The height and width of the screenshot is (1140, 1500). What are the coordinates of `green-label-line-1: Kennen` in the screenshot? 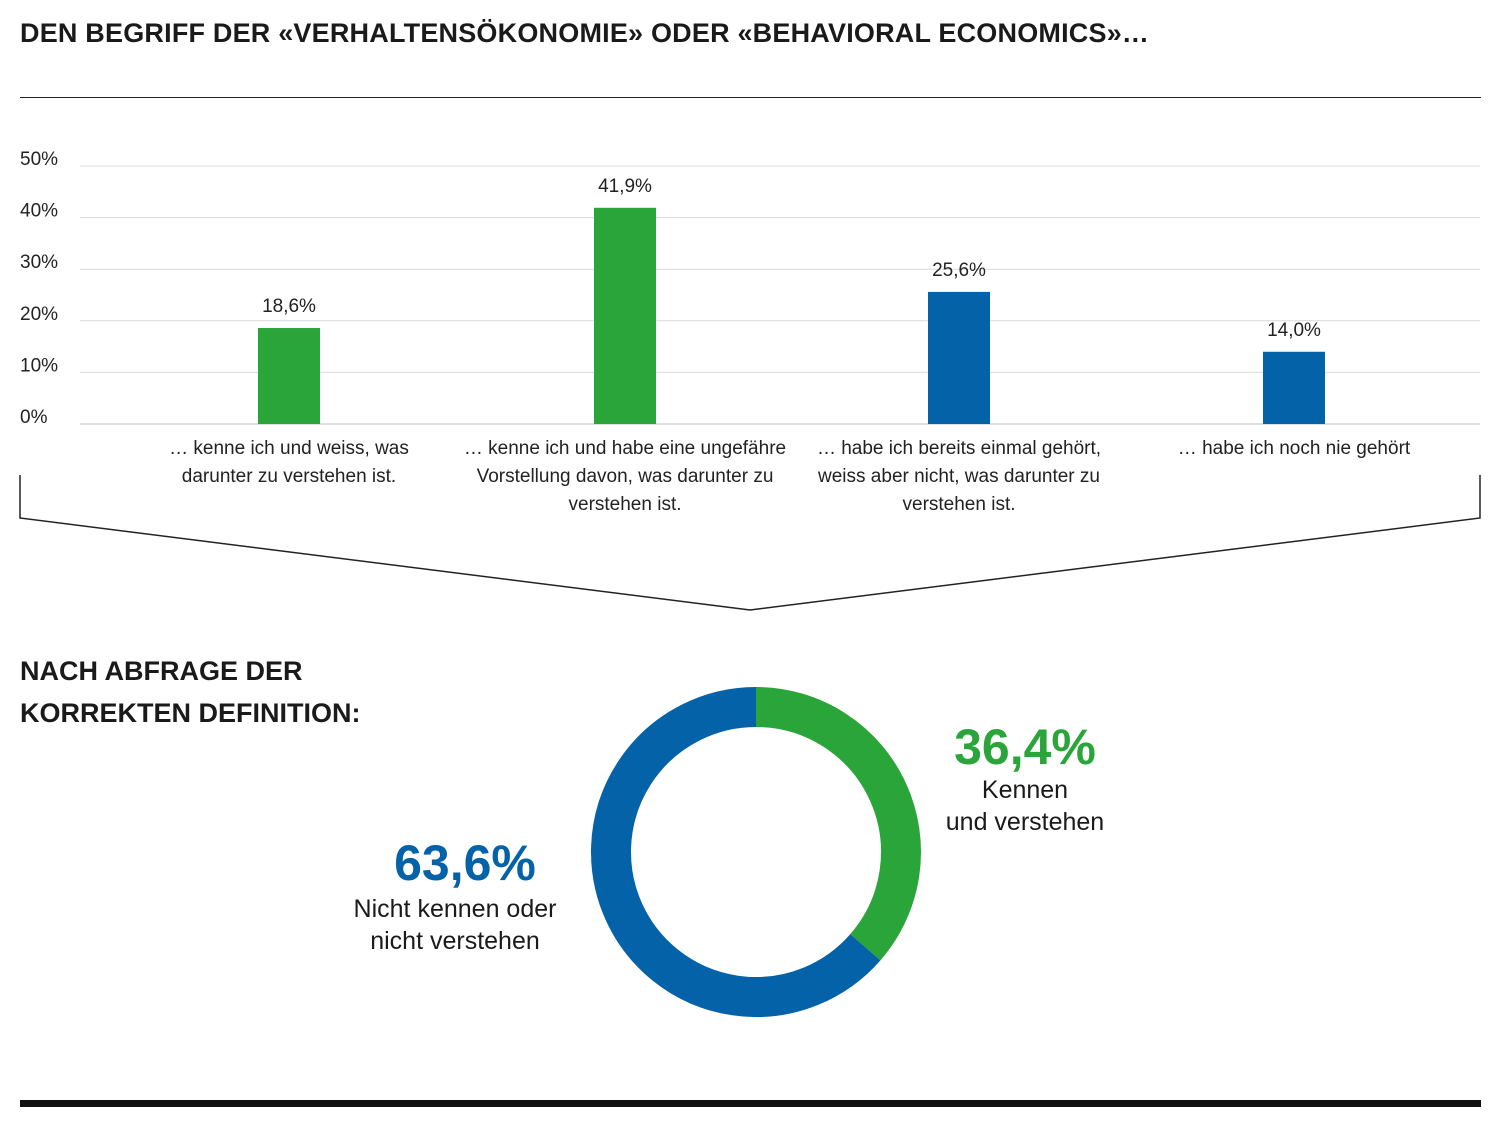 It's located at (1025, 790).